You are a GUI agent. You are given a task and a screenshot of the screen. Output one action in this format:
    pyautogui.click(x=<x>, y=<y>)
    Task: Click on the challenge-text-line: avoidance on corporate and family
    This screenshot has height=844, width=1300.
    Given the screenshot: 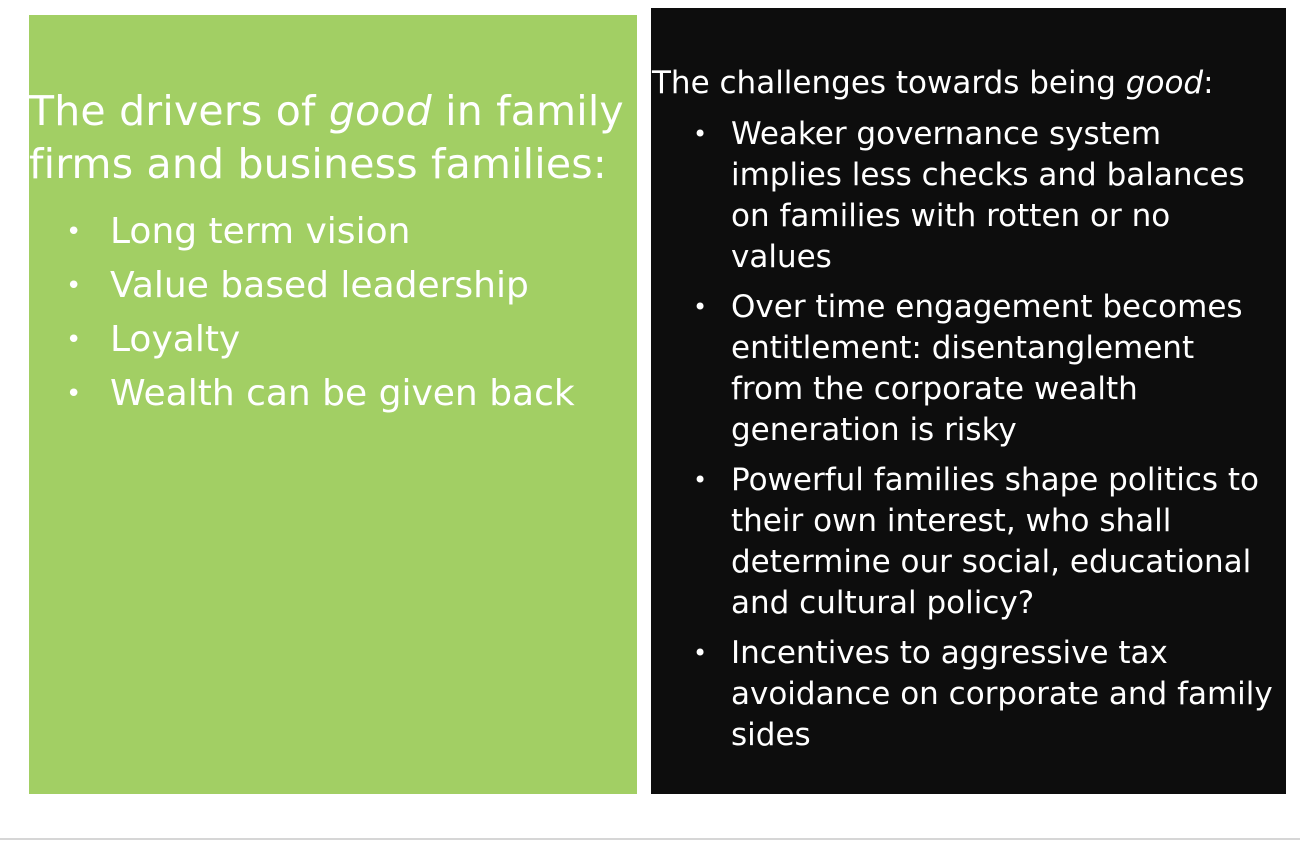 What is the action you would take?
    pyautogui.click(x=1002, y=694)
    